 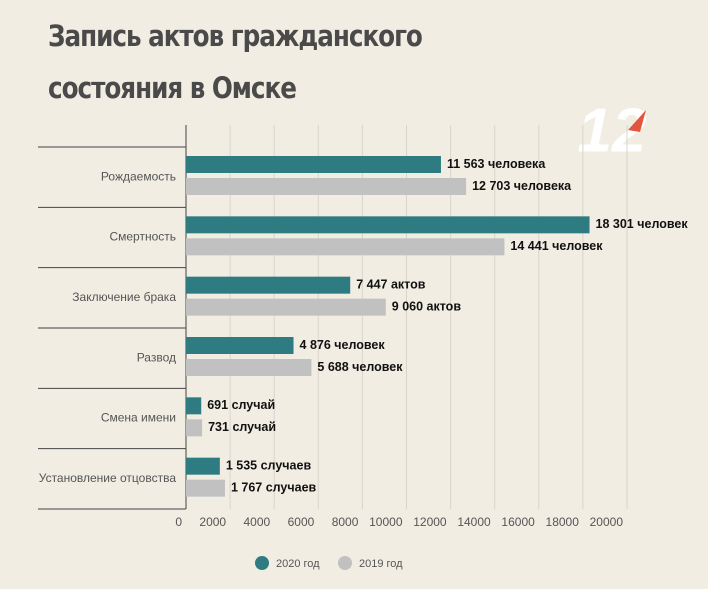 What do you see at coordinates (474, 522) in the screenshot?
I see `x-tick-label: 14000` at bounding box center [474, 522].